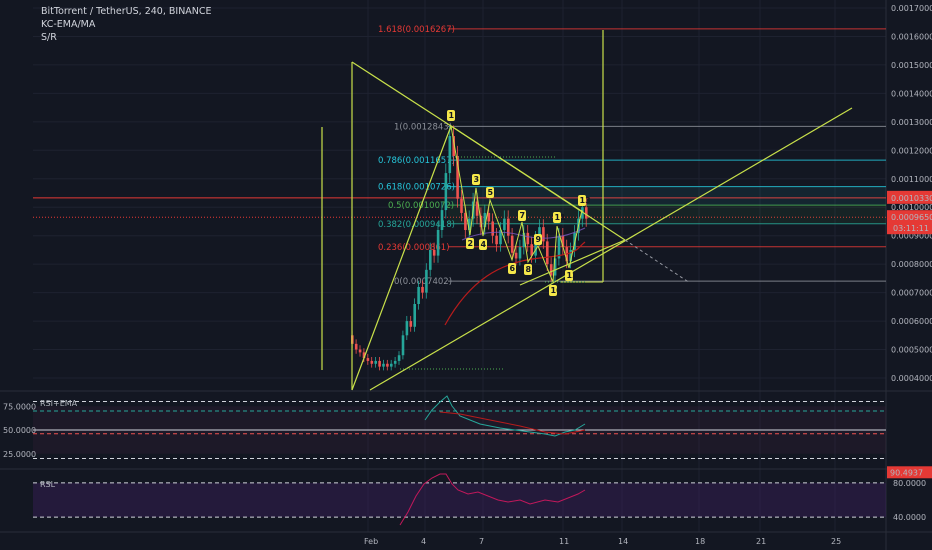  Describe the element at coordinates (911, 122) in the screenshot. I see `price-tick-label: 0.0013000` at that location.